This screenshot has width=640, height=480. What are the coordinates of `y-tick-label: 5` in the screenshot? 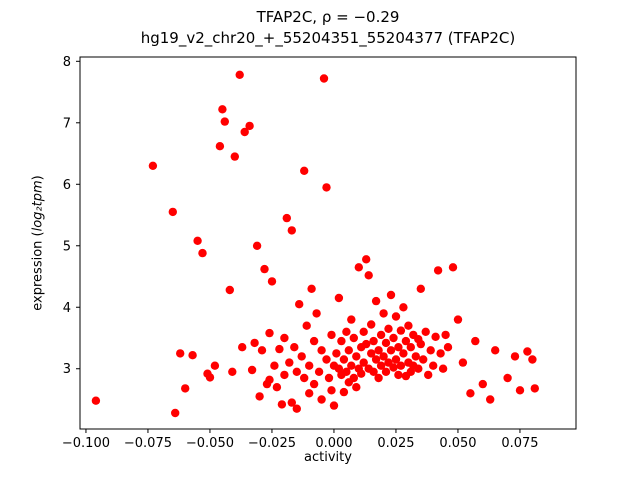 It's located at (67, 246).